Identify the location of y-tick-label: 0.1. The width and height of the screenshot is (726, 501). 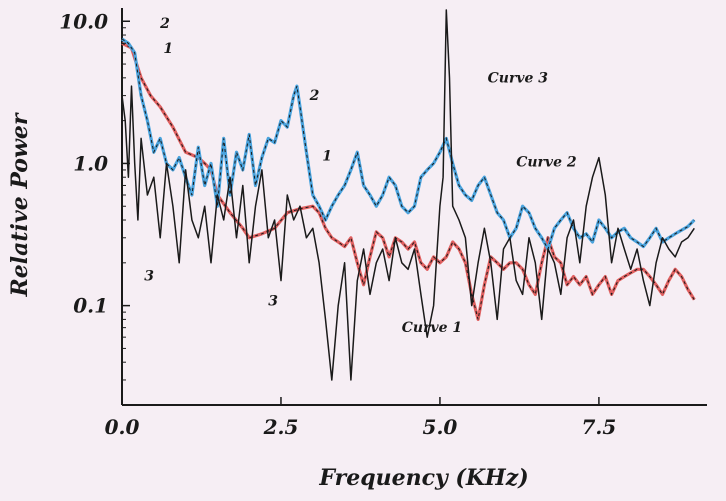
(90, 306).